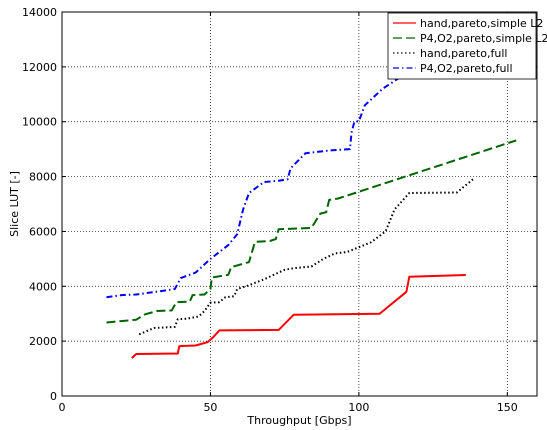 The height and width of the screenshot is (430, 547). I want to click on y-tick-label: 6000, so click(43, 231).